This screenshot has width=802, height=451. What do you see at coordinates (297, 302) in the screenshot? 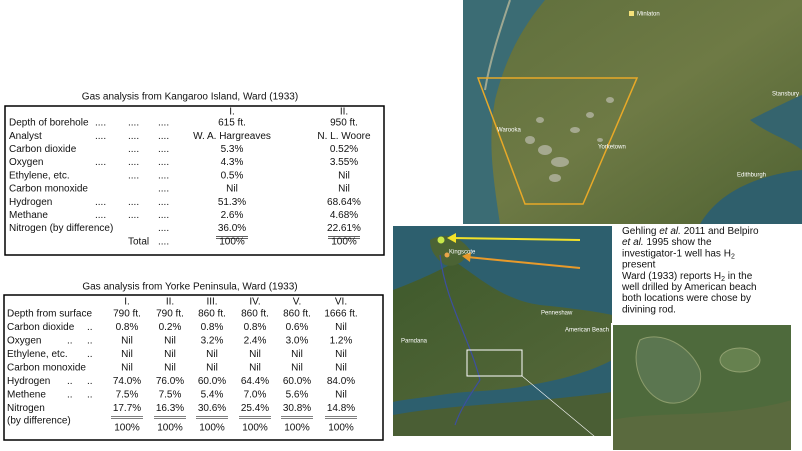
I see `column-header: V.` at bounding box center [297, 302].